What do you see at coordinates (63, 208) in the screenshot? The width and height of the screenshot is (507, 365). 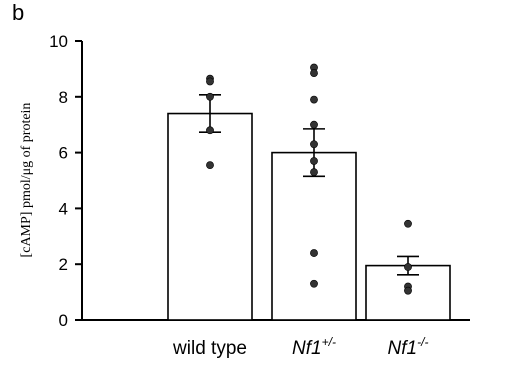 I see `y-tick-label: 4` at bounding box center [63, 208].